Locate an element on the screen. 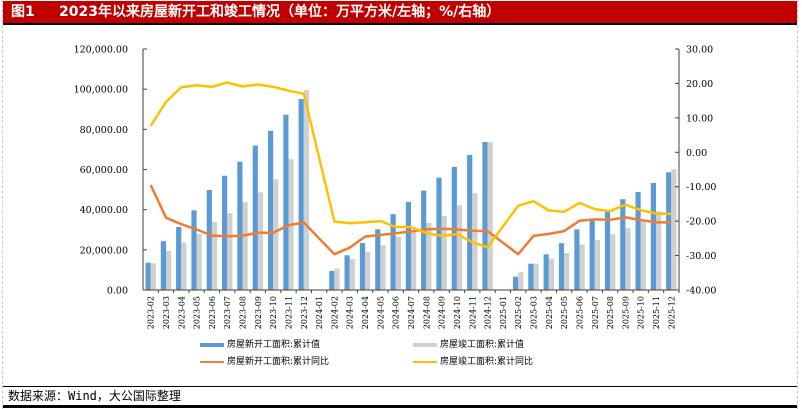 This screenshot has height=409, width=802. right-tick-label: 10.00 is located at coordinates (699, 118).